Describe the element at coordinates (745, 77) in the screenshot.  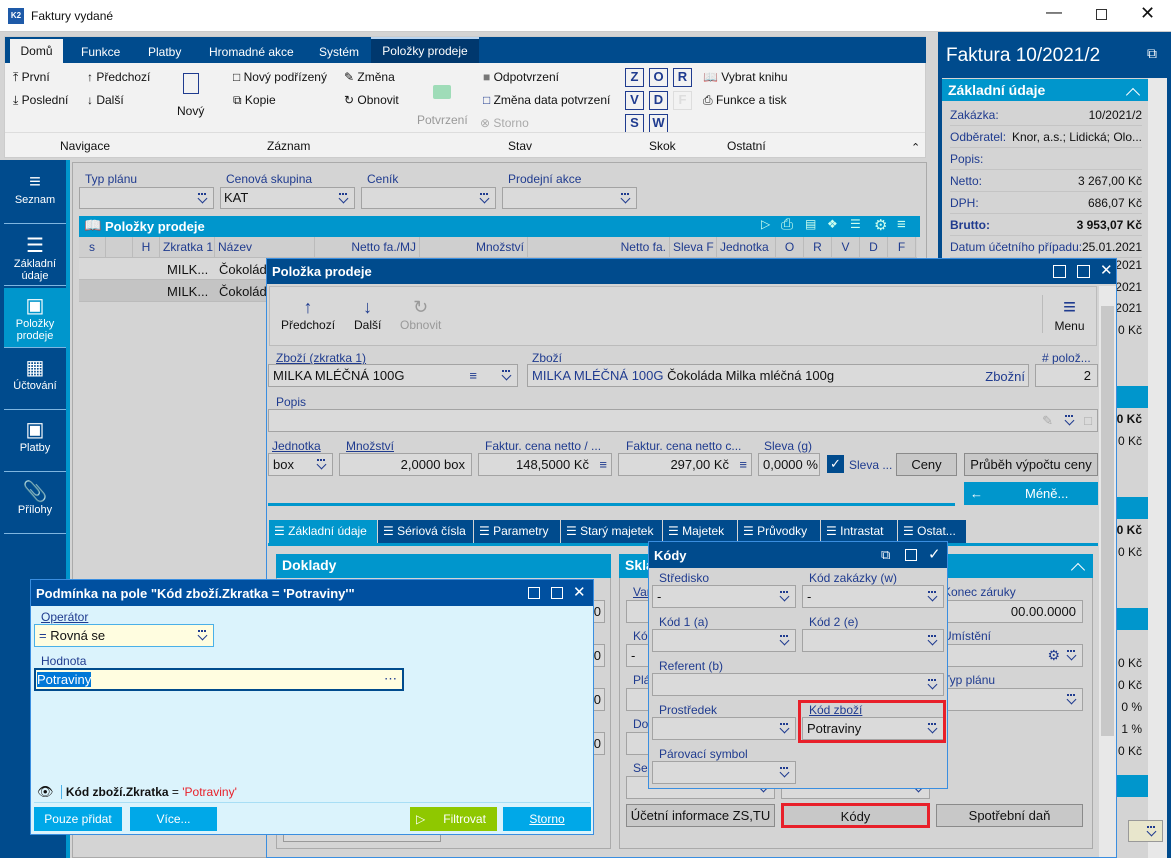
I see `select-book-button: 📖 Vybrat knihu` at that location.